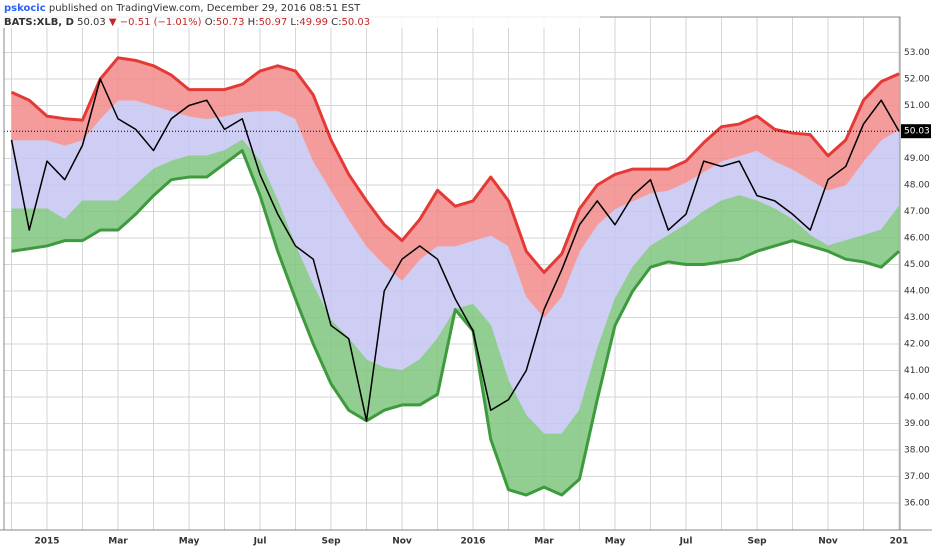  Describe the element at coordinates (313, 22) in the screenshot. I see `ohlc-value: 49.99` at that location.